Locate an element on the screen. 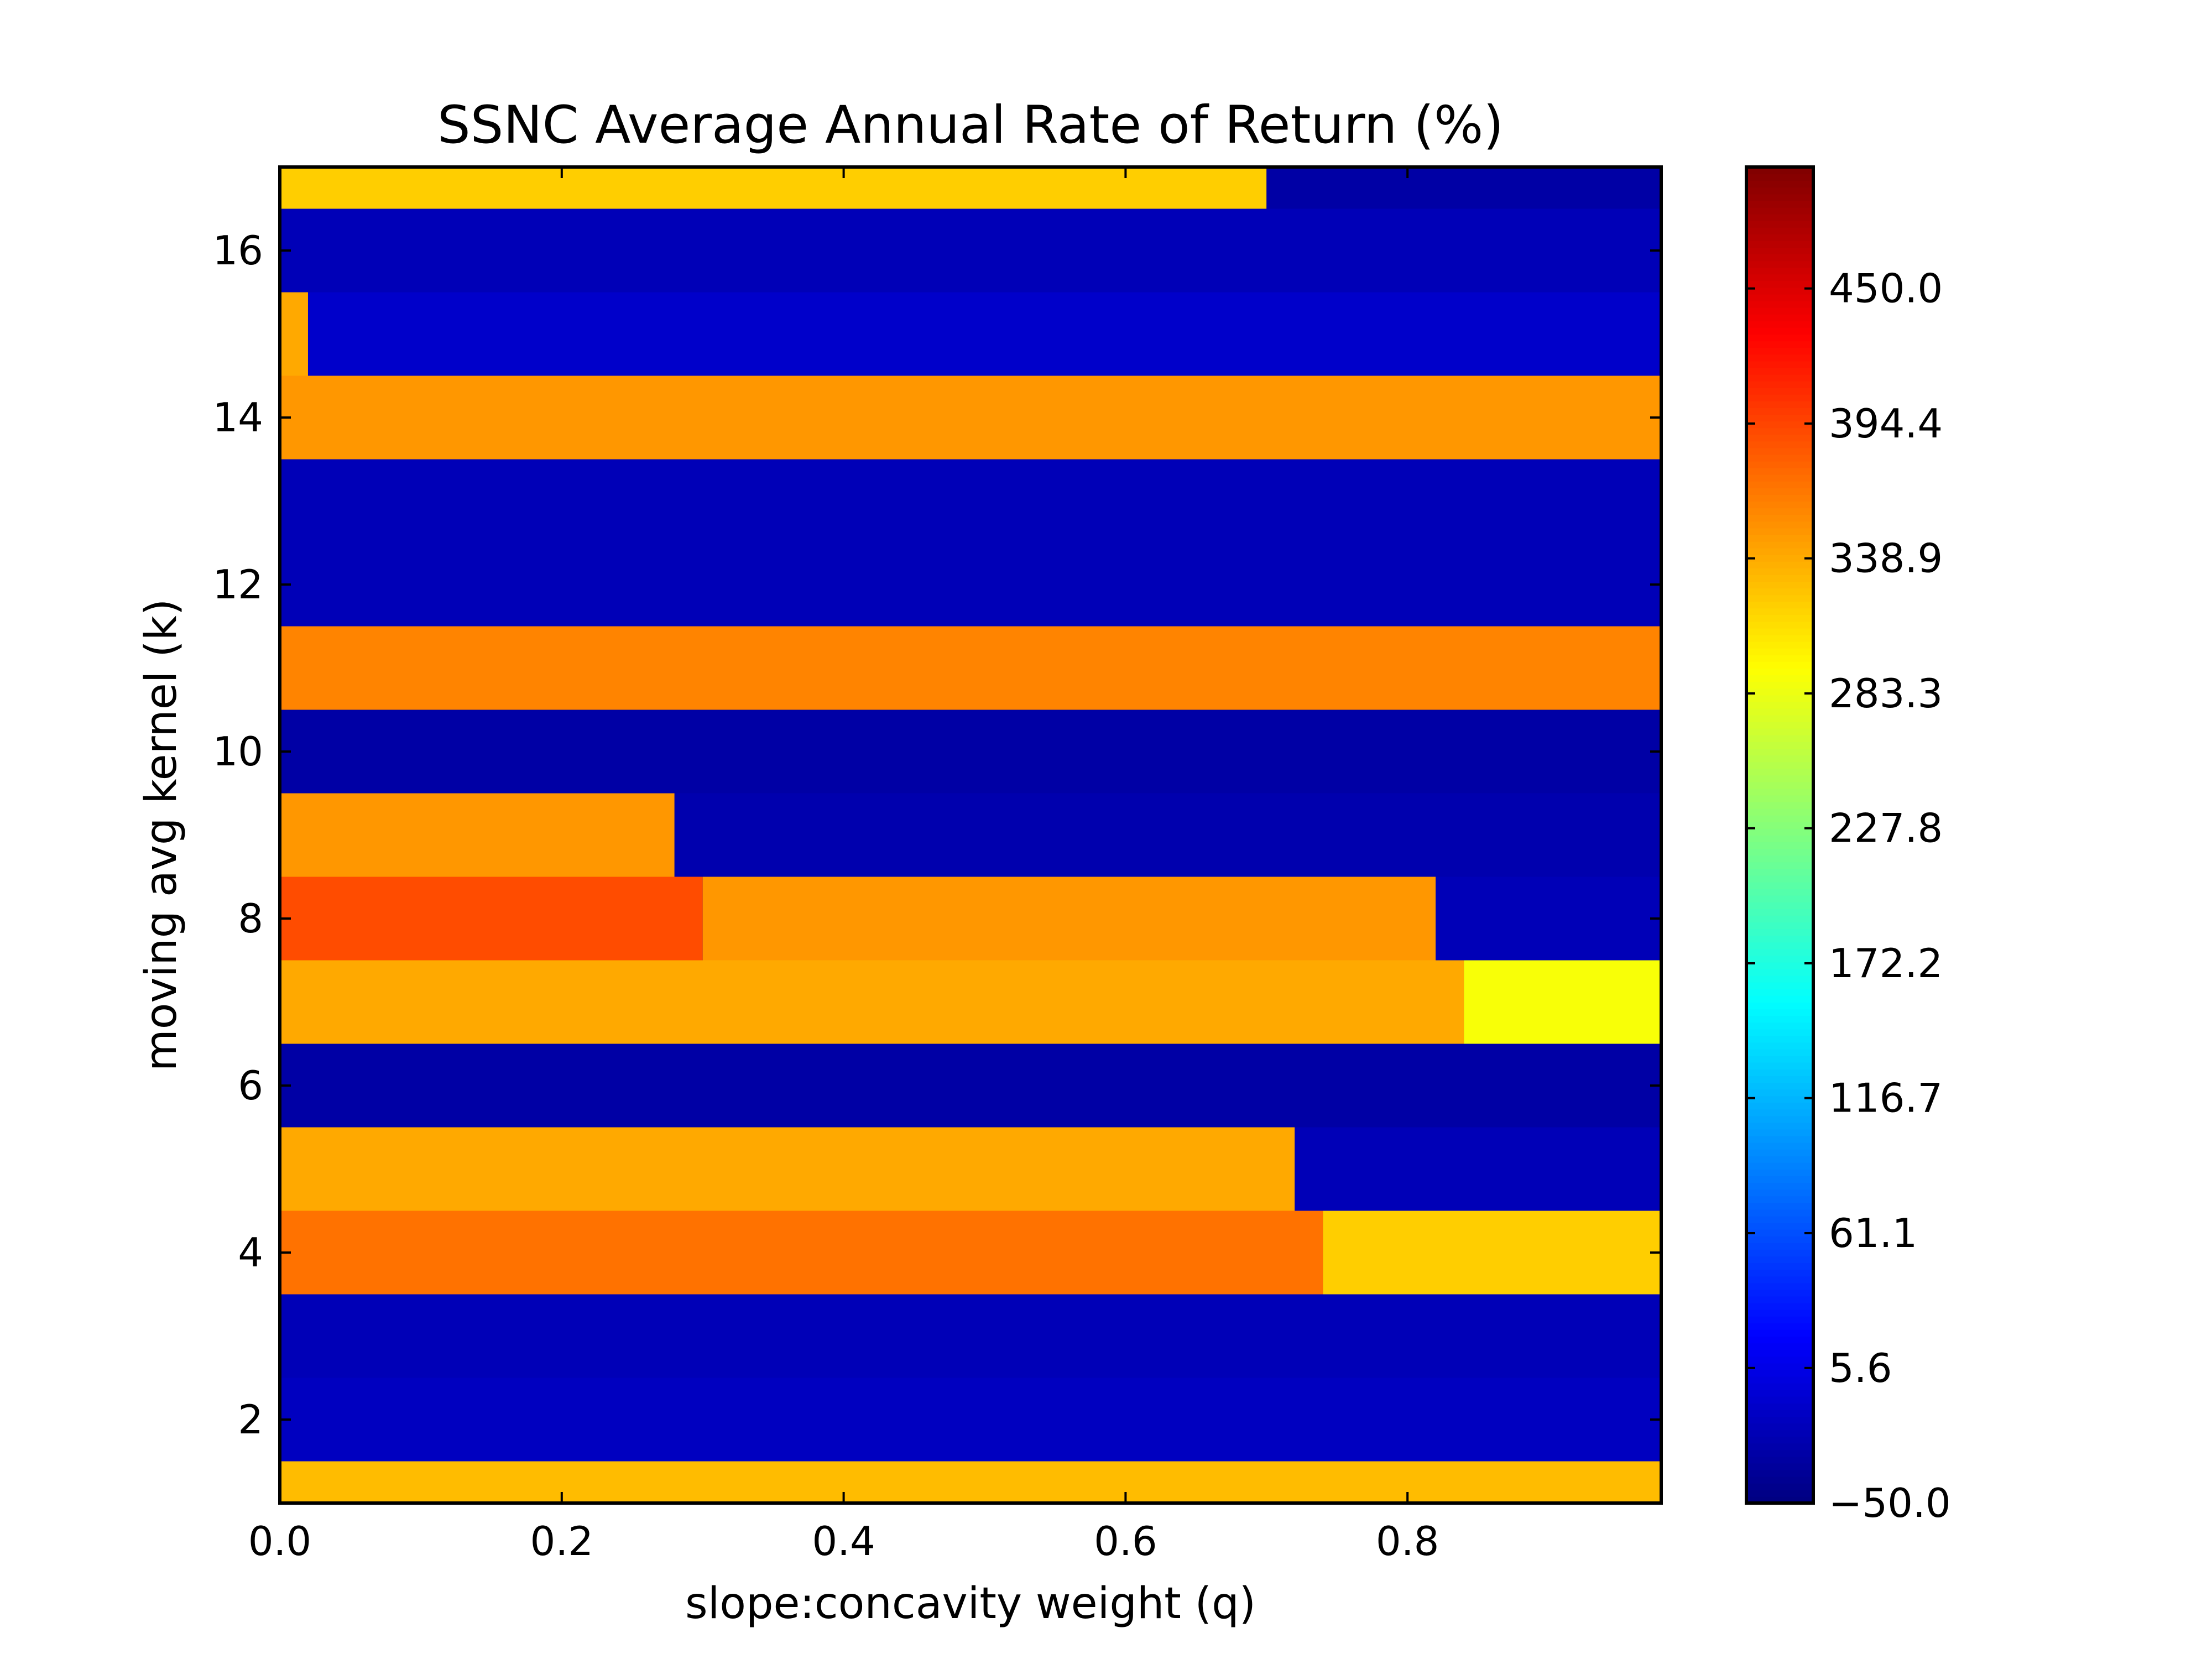  colorbar-tick-label: 394.4 is located at coordinates (1886, 423).